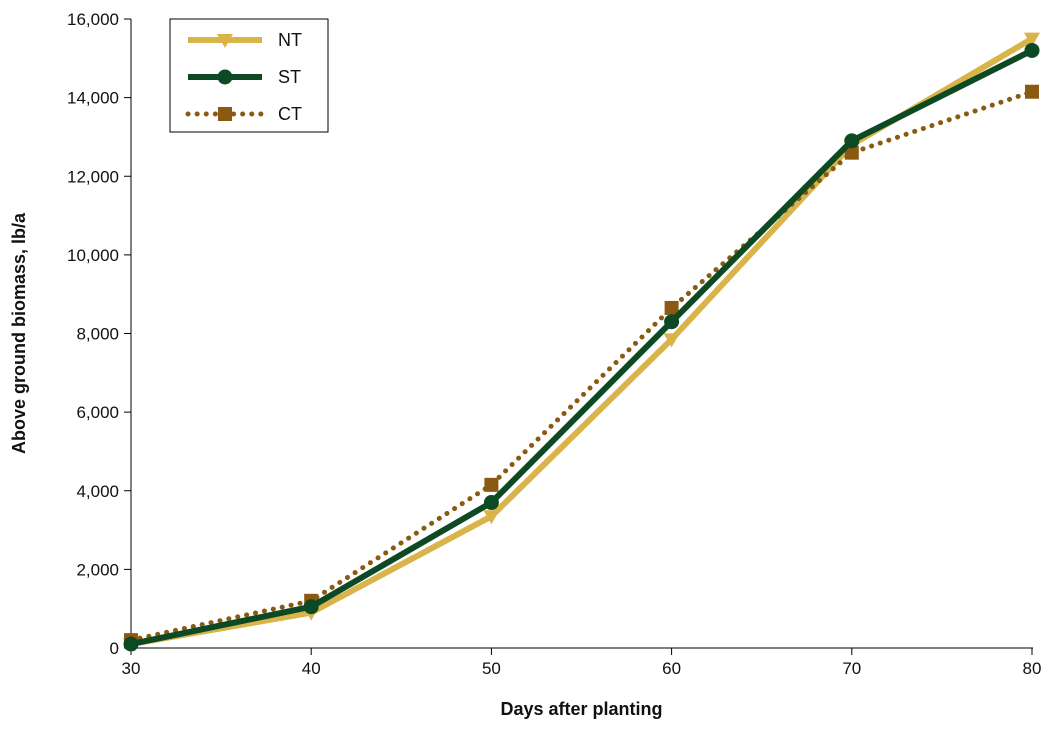 This screenshot has width=1048, height=730. I want to click on y-tick-label: 16,000, so click(93, 19).